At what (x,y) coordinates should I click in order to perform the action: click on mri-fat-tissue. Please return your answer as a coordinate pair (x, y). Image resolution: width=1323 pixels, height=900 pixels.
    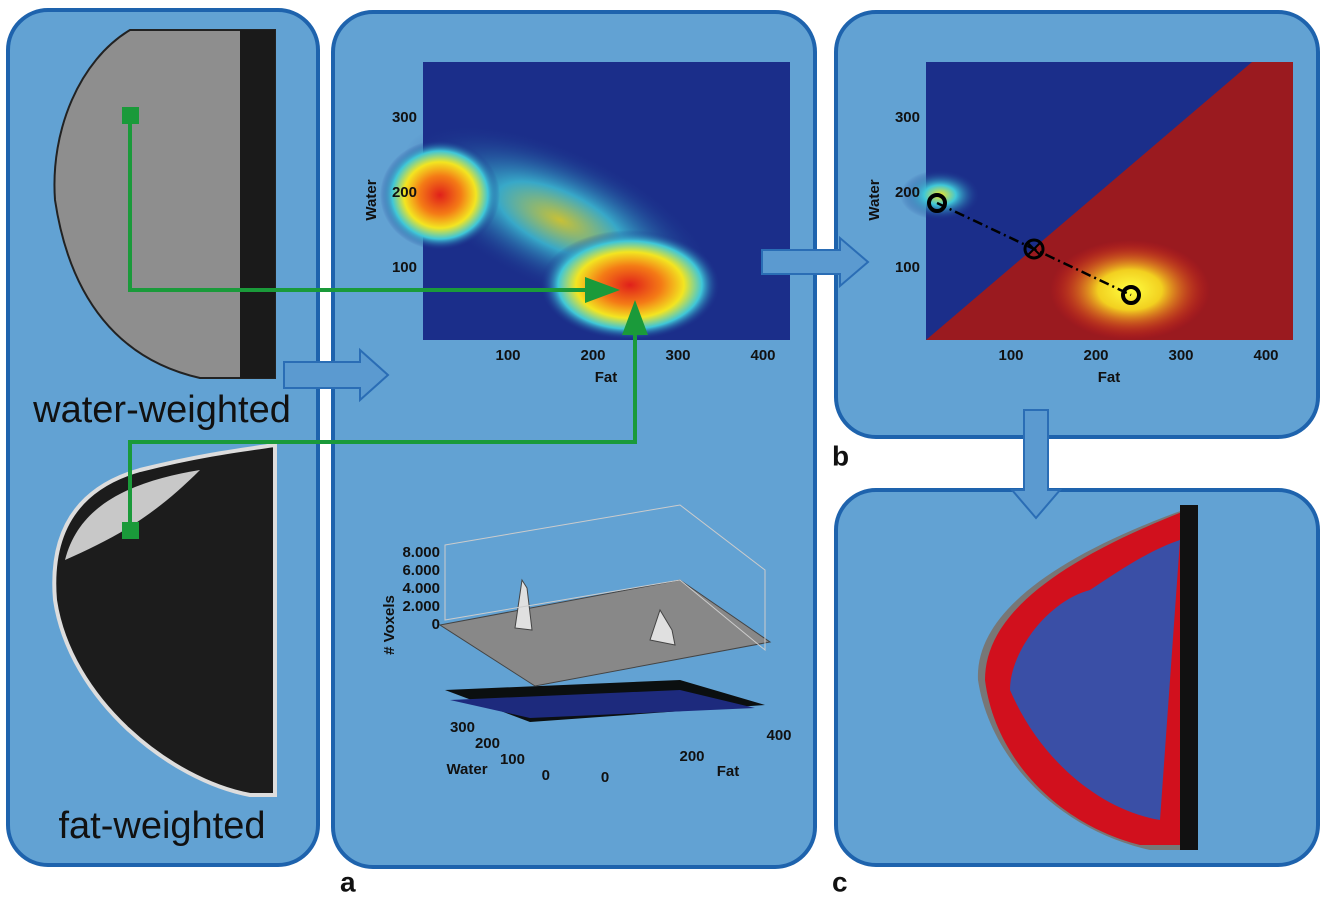
    Looking at the image, I should click on (132, 515).